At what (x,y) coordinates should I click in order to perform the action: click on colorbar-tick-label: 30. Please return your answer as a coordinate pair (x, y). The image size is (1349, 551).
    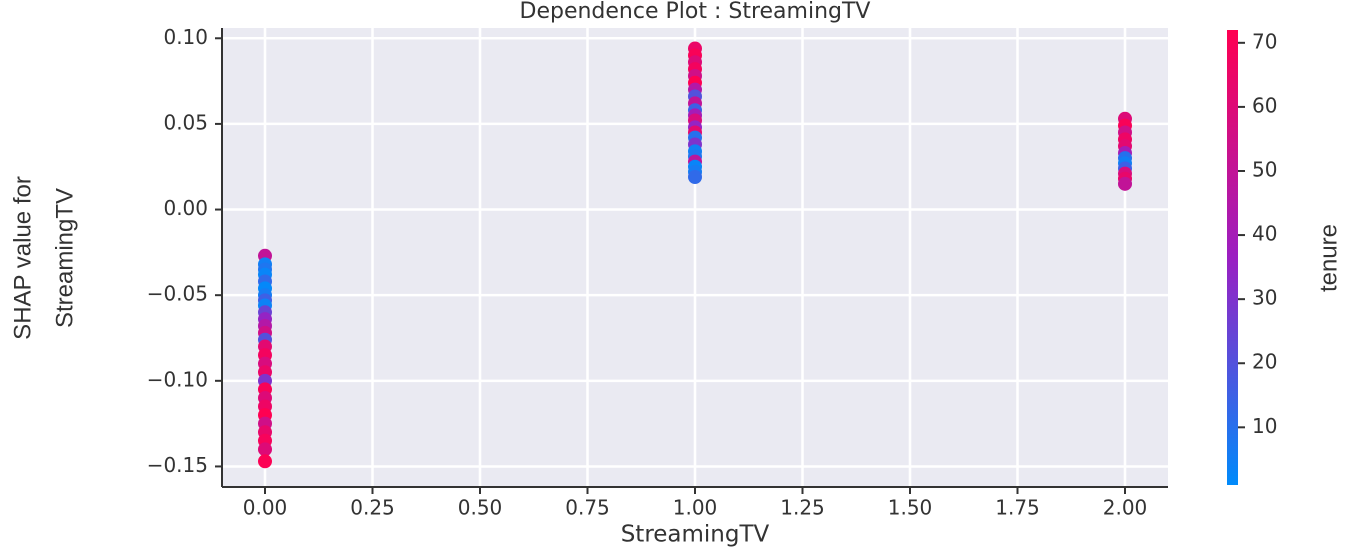
    Looking at the image, I should click on (1264, 298).